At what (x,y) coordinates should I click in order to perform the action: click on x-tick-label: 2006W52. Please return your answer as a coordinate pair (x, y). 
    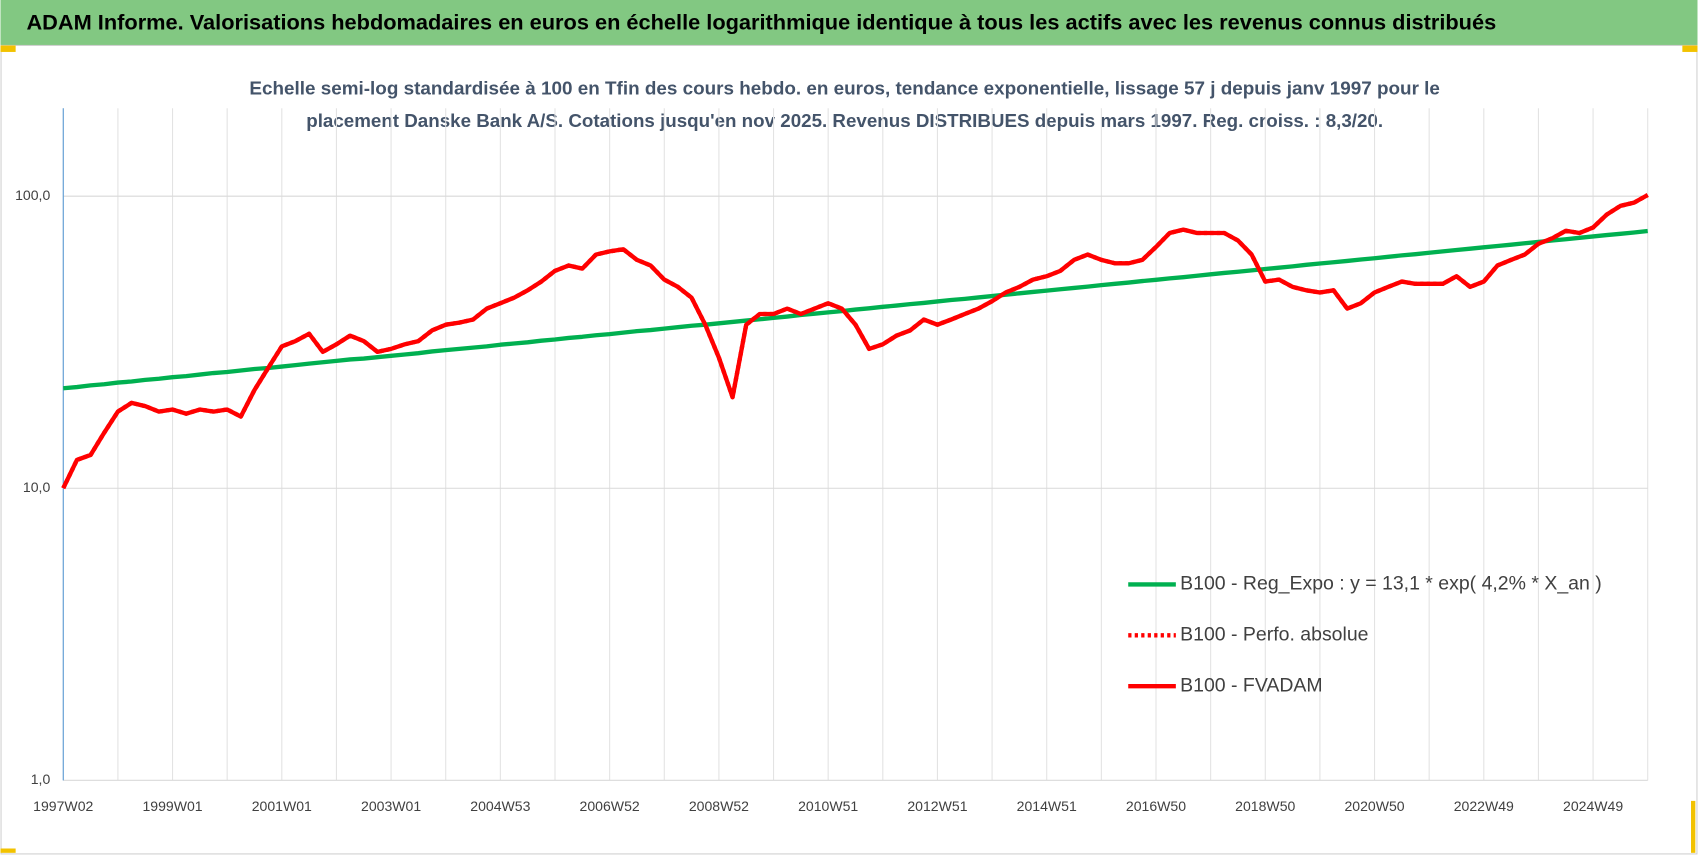
    Looking at the image, I should click on (610, 806).